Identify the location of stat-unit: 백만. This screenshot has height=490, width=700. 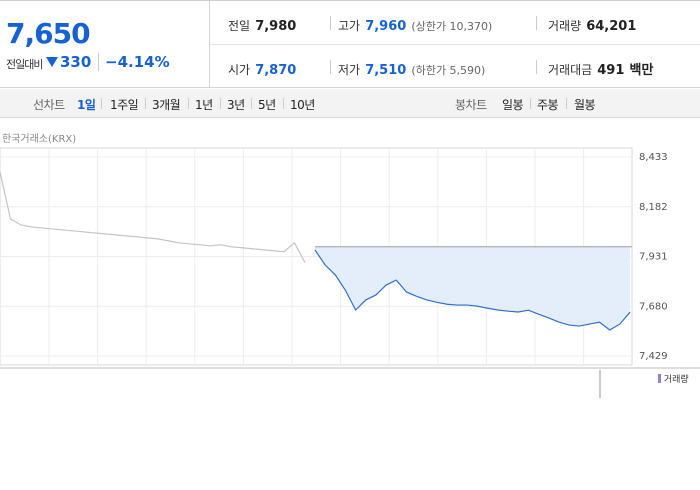
(641, 70).